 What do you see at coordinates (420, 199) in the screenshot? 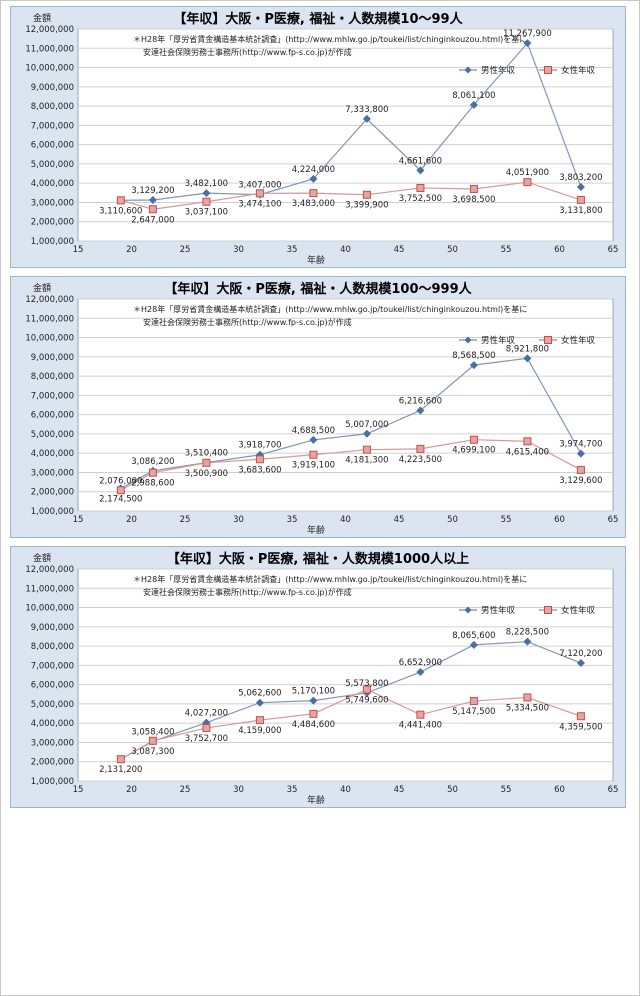
I see `data-label-female: 3,752,500` at bounding box center [420, 199].